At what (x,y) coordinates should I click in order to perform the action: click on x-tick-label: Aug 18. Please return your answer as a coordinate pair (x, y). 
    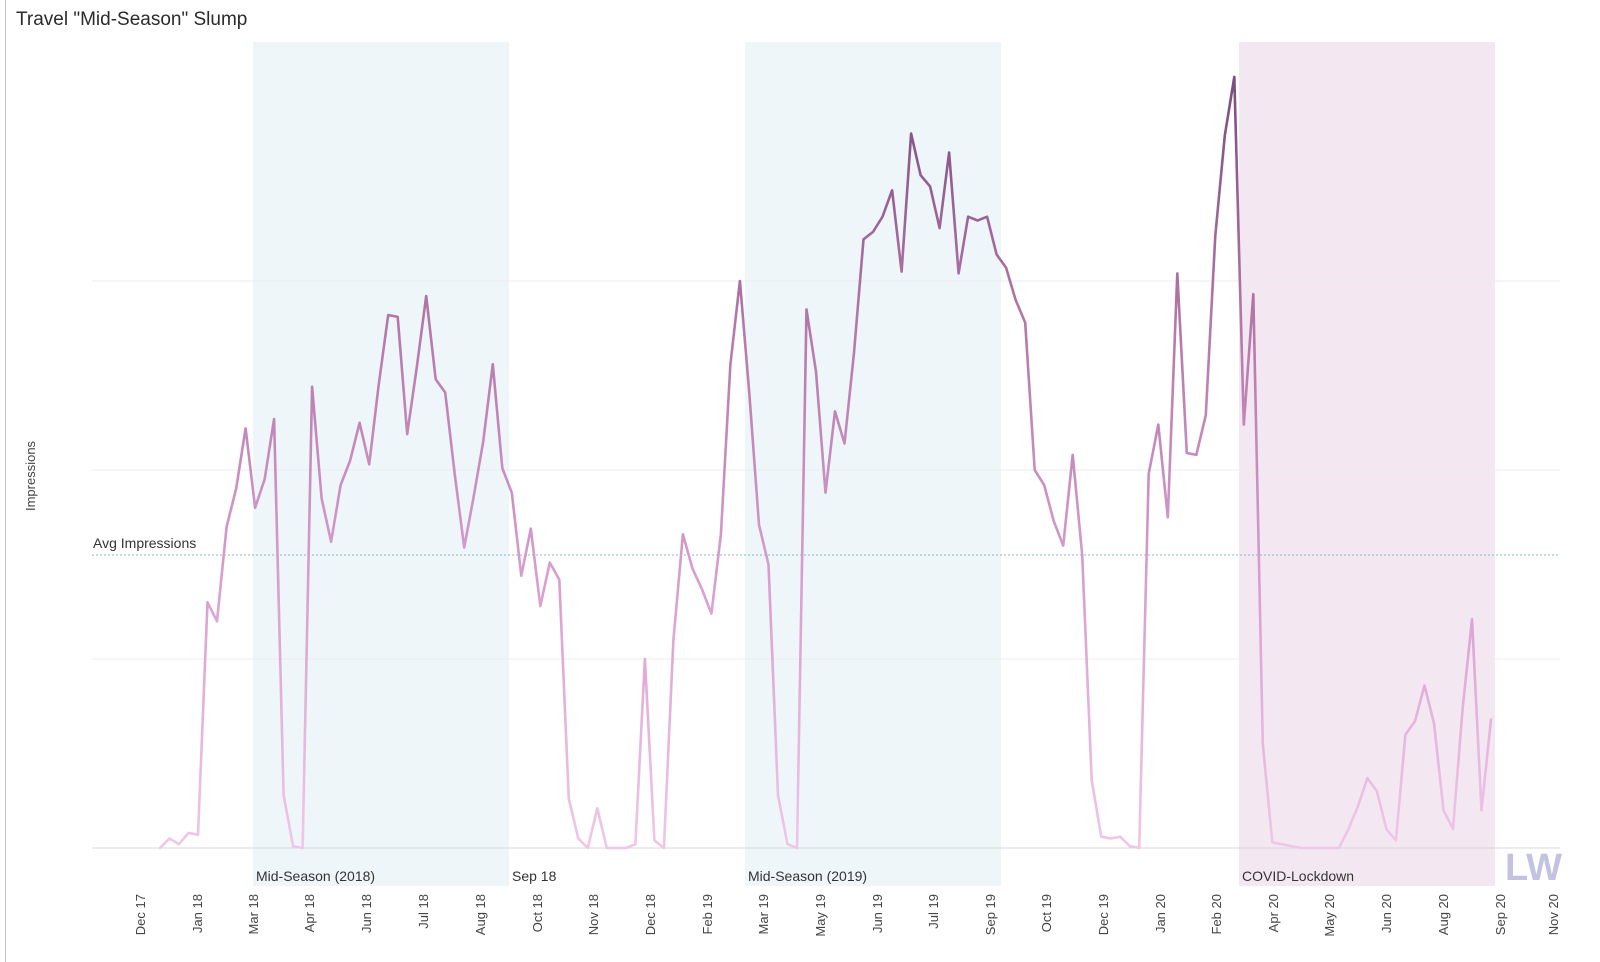
    Looking at the image, I should click on (480, 914).